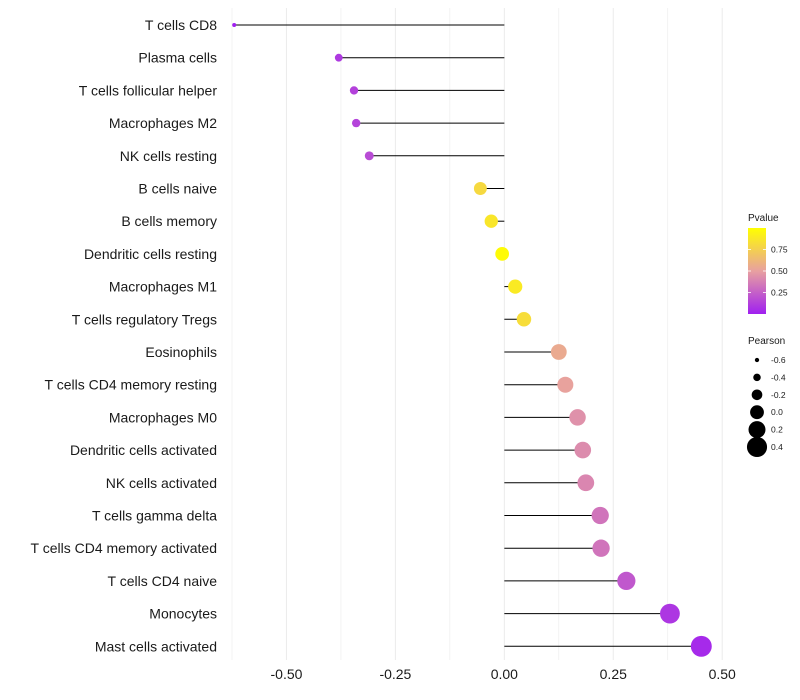 Image resolution: width=800 pixels, height=700 pixels. Describe the element at coordinates (768, 271) in the screenshot. I see `pvalue-legend-ticks: 0.25 0.50 0.75` at that location.